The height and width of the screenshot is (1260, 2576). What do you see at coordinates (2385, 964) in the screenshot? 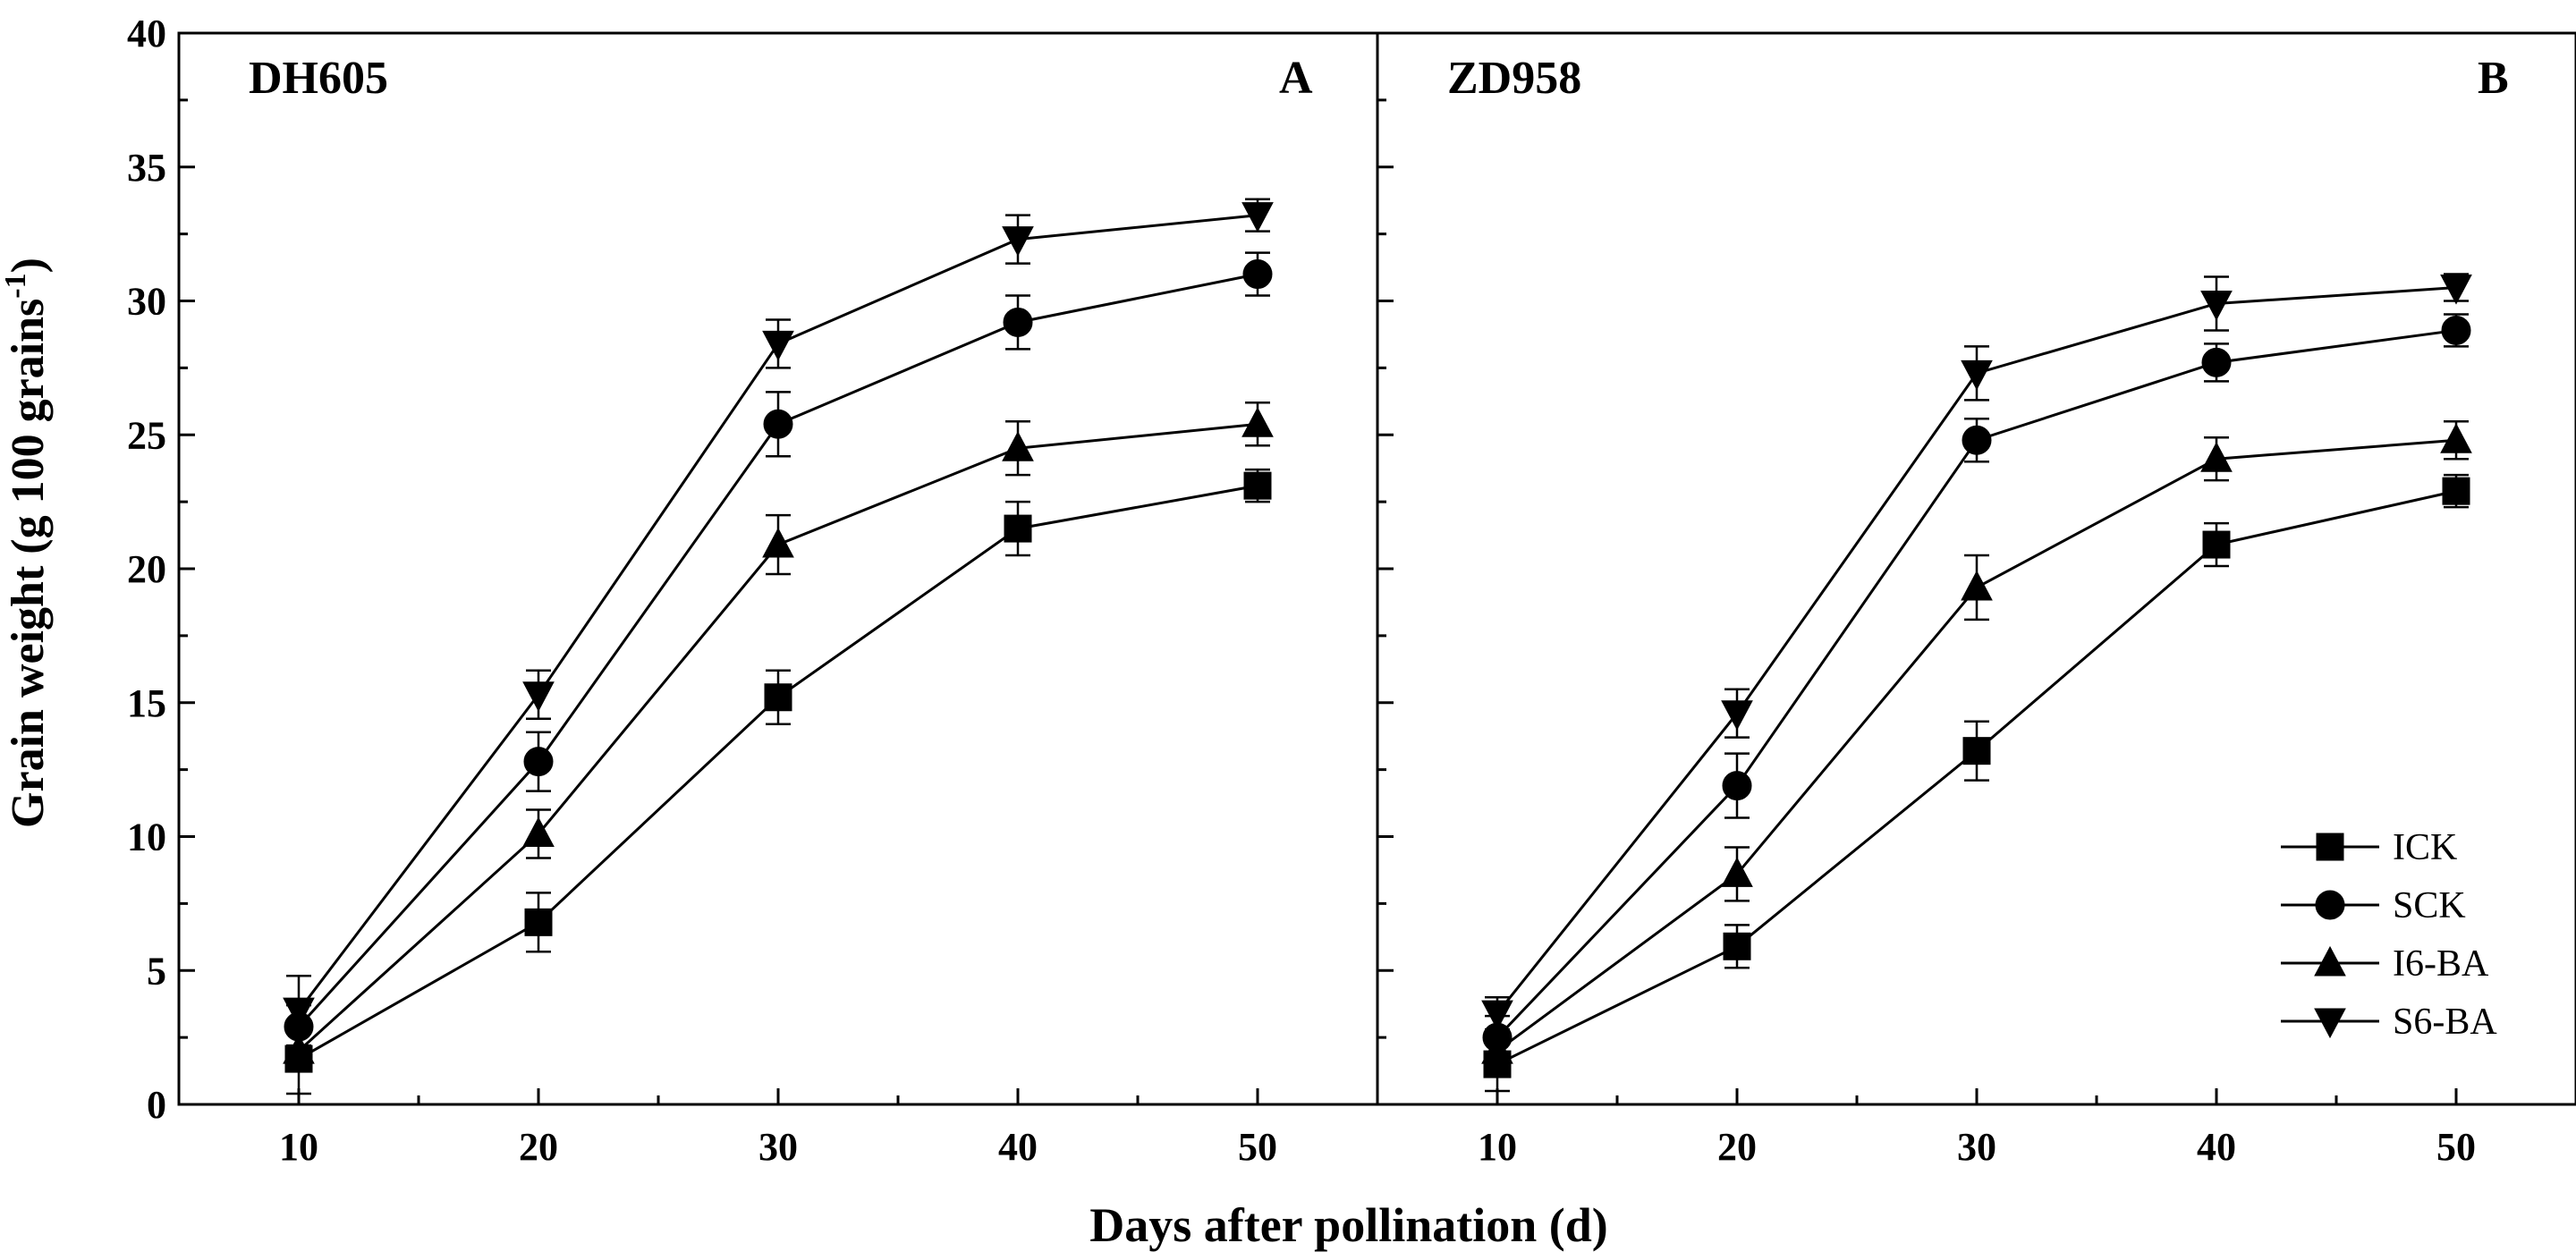
I see `legend-item-i6-ba: I6-BA` at bounding box center [2385, 964].